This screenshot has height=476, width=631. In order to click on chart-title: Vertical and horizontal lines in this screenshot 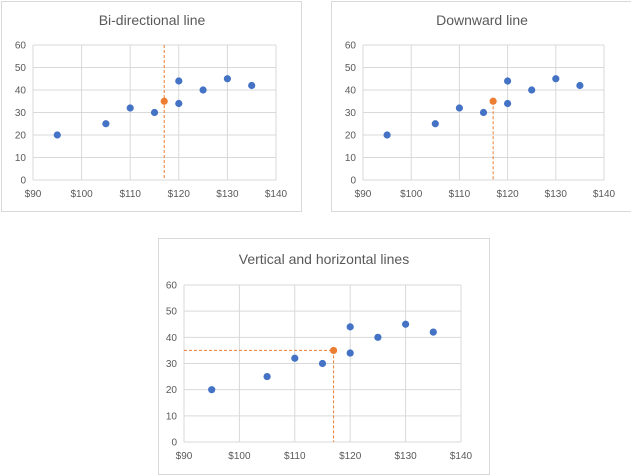, I will do `click(324, 259)`.